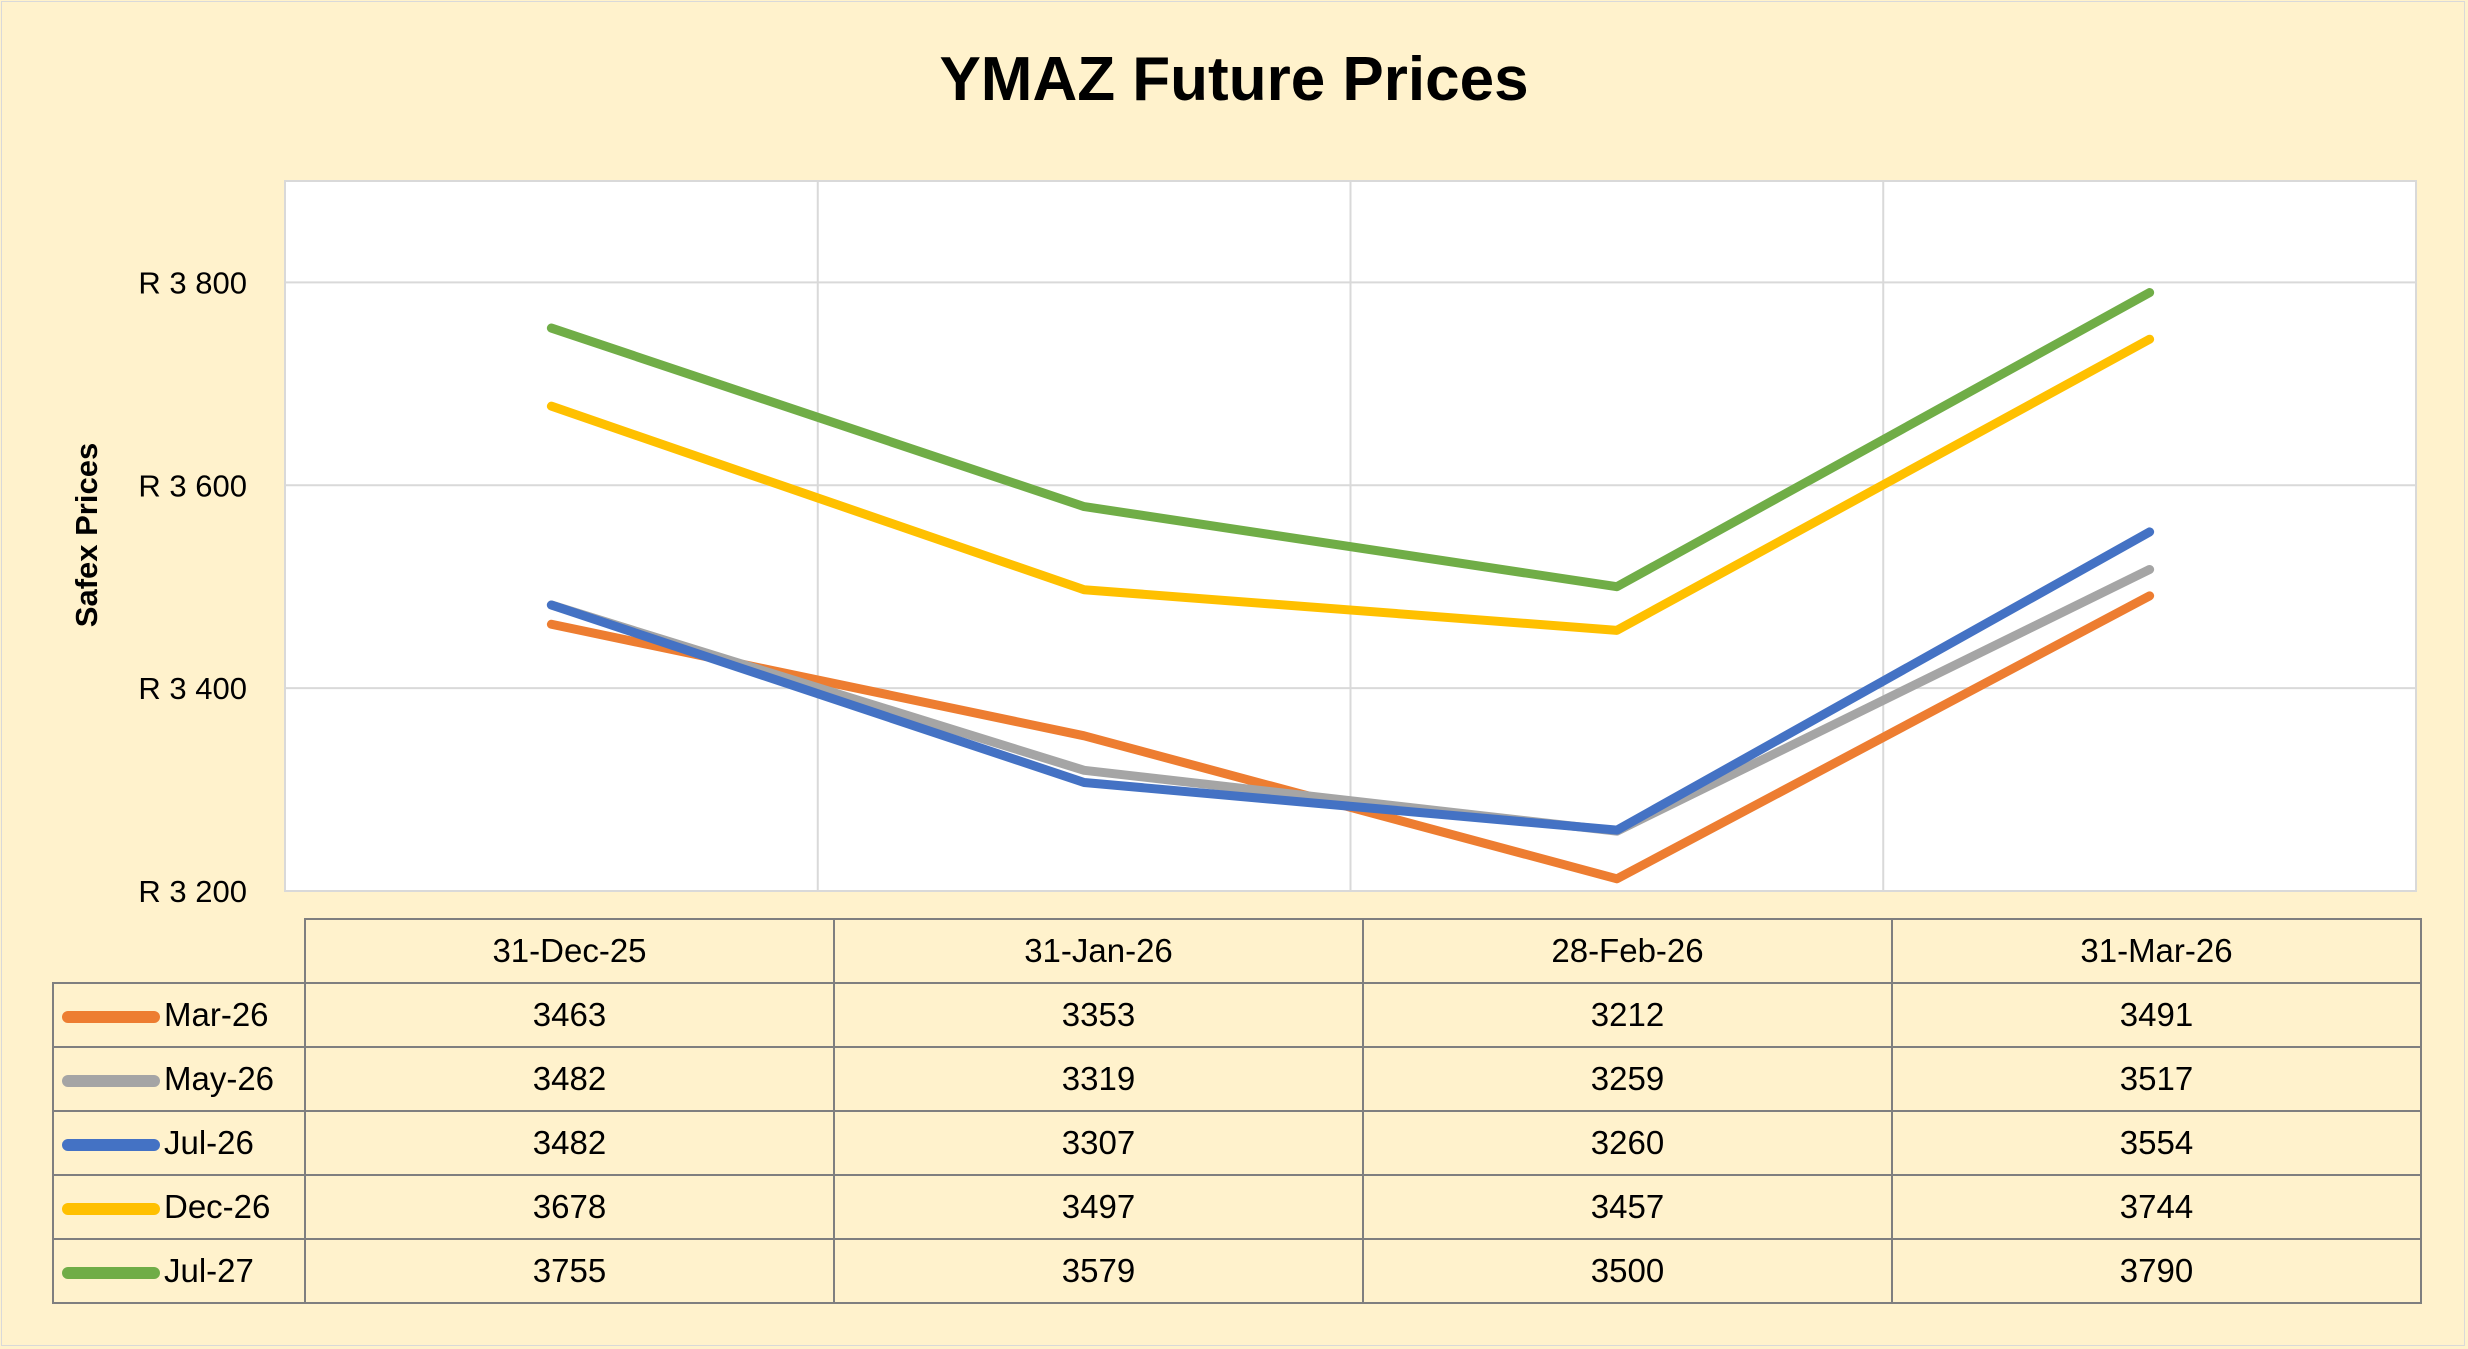 Image resolution: width=2468 pixels, height=1349 pixels. I want to click on data-cell: 3579, so click(1098, 1271).